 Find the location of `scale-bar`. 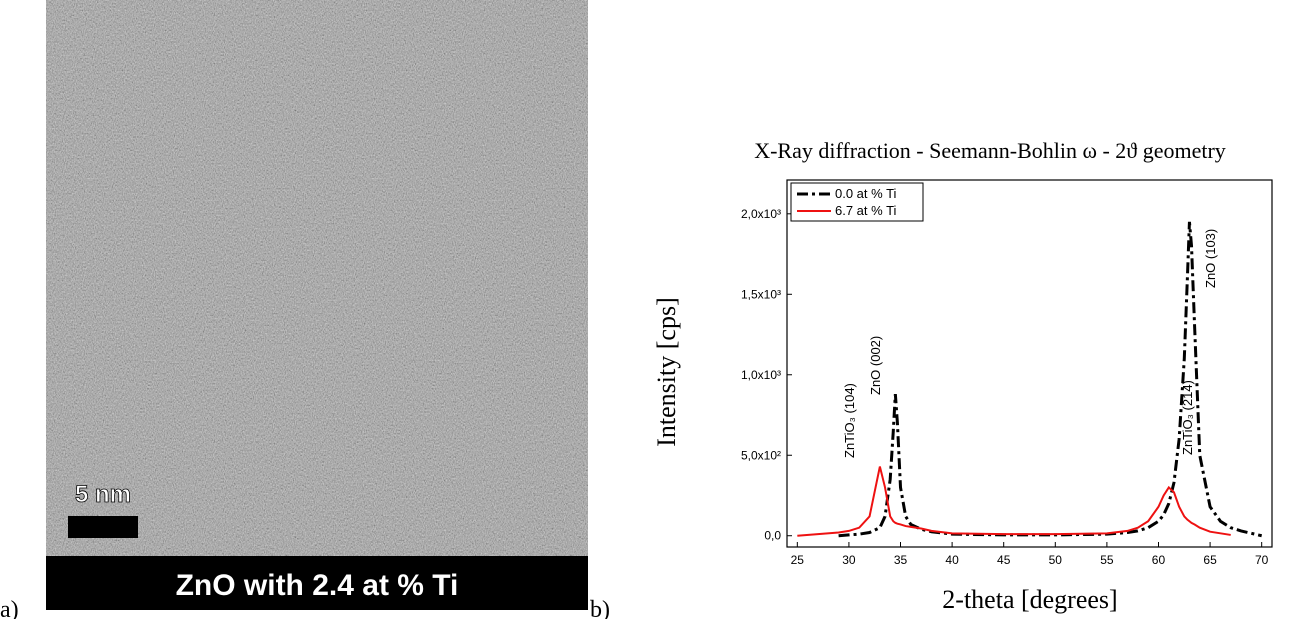

scale-bar is located at coordinates (103, 527).